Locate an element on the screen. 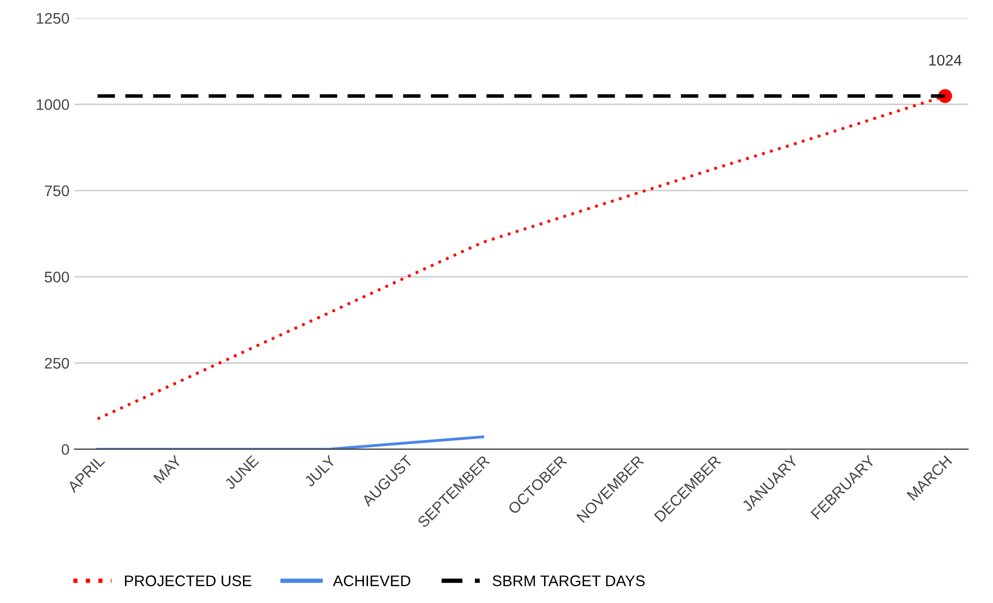 Image resolution: width=993 pixels, height=603 pixels. y-tick-label: 1000 is located at coordinates (53, 104).